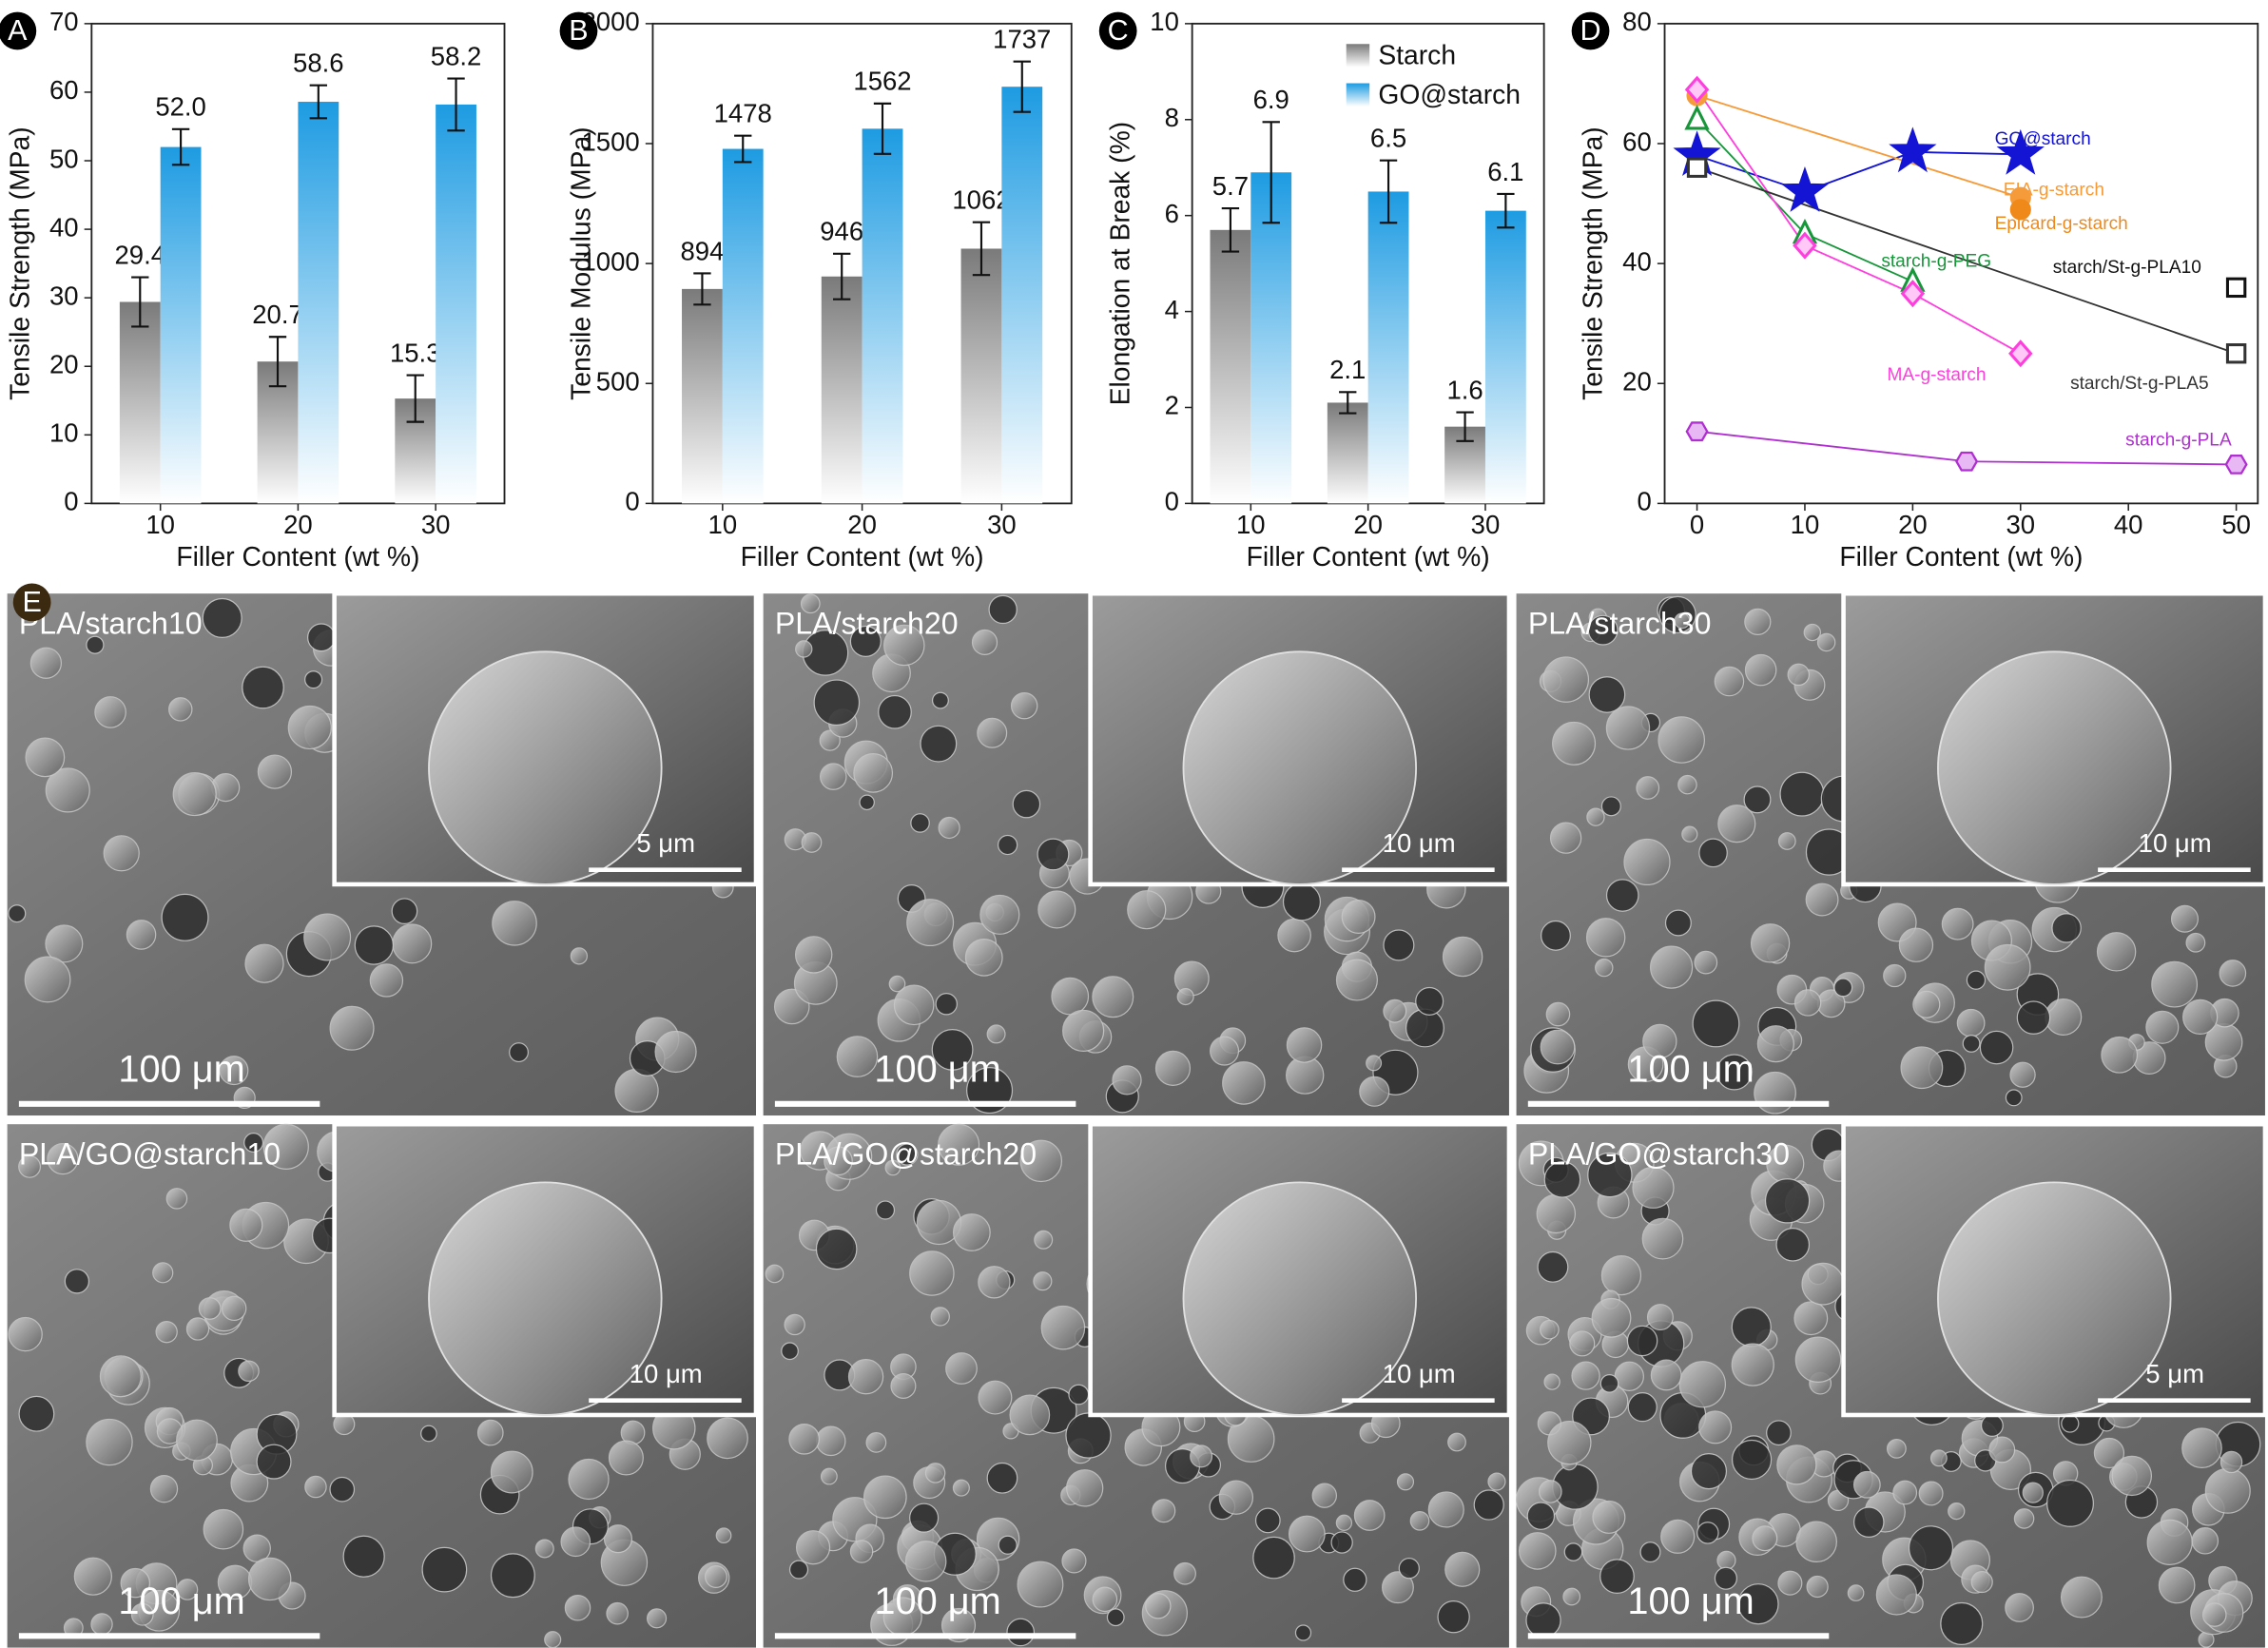 The width and height of the screenshot is (2268, 1648). I want to click on y-tick-label: 6, so click(1172, 213).